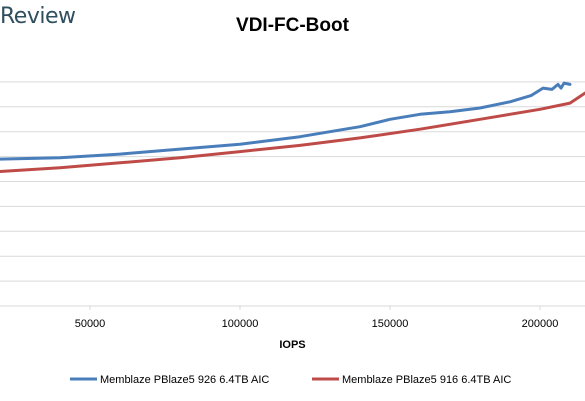 The width and height of the screenshot is (585, 401). What do you see at coordinates (38, 16) in the screenshot?
I see `brand-logo-text: Review` at bounding box center [38, 16].